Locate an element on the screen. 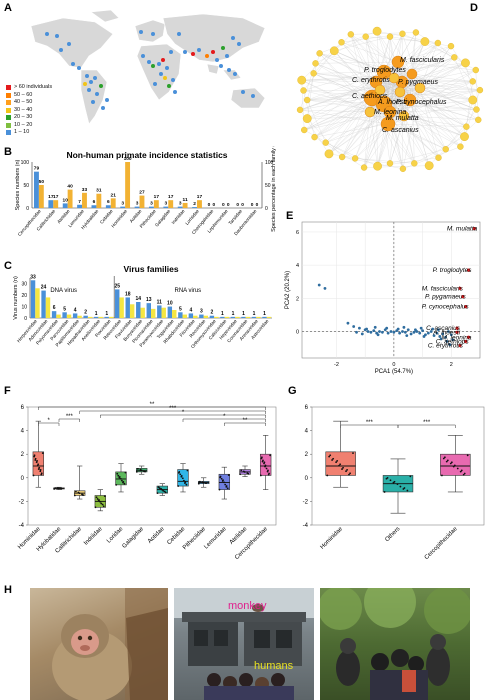  legend-item: 10 – 20 is located at coordinates (51, 126).